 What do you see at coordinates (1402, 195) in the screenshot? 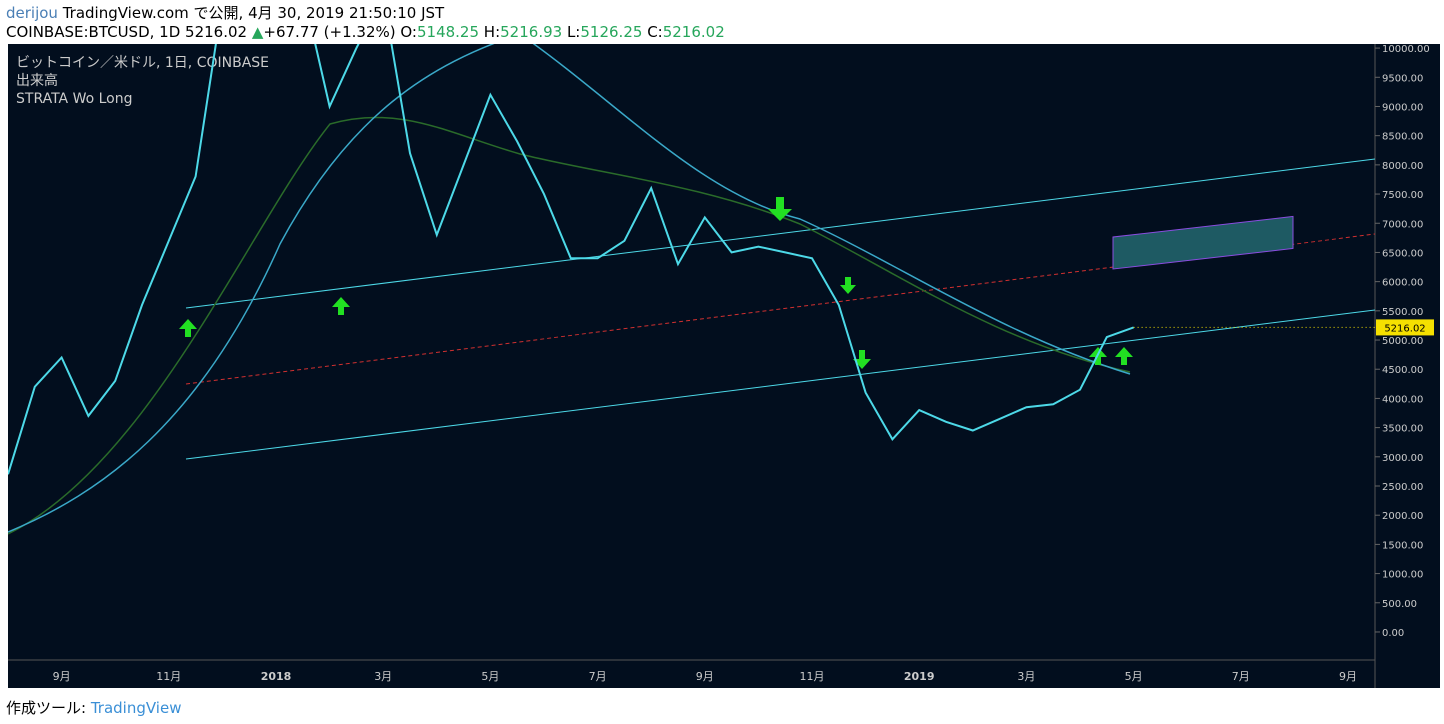
I see `y-tick-label: 7500.00` at bounding box center [1402, 195].